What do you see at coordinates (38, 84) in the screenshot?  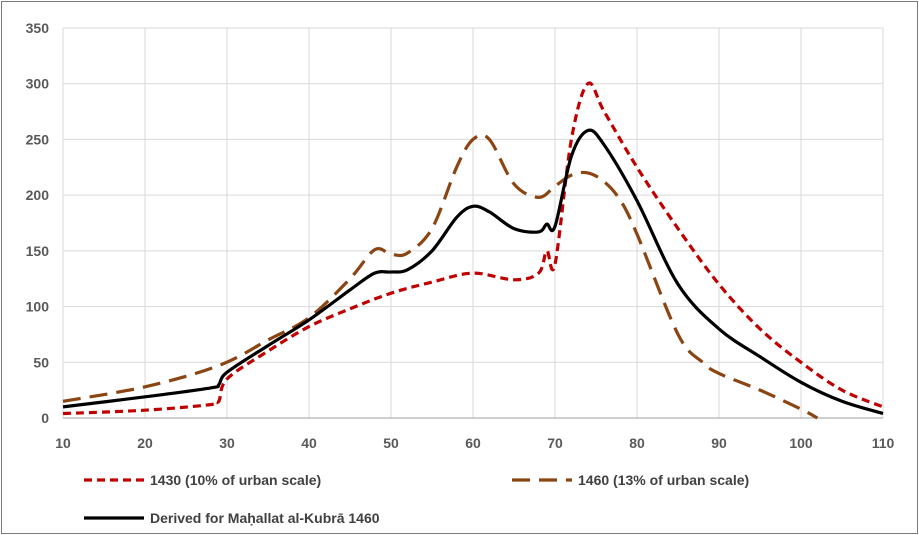 I see `y-tick-label: 300` at bounding box center [38, 84].